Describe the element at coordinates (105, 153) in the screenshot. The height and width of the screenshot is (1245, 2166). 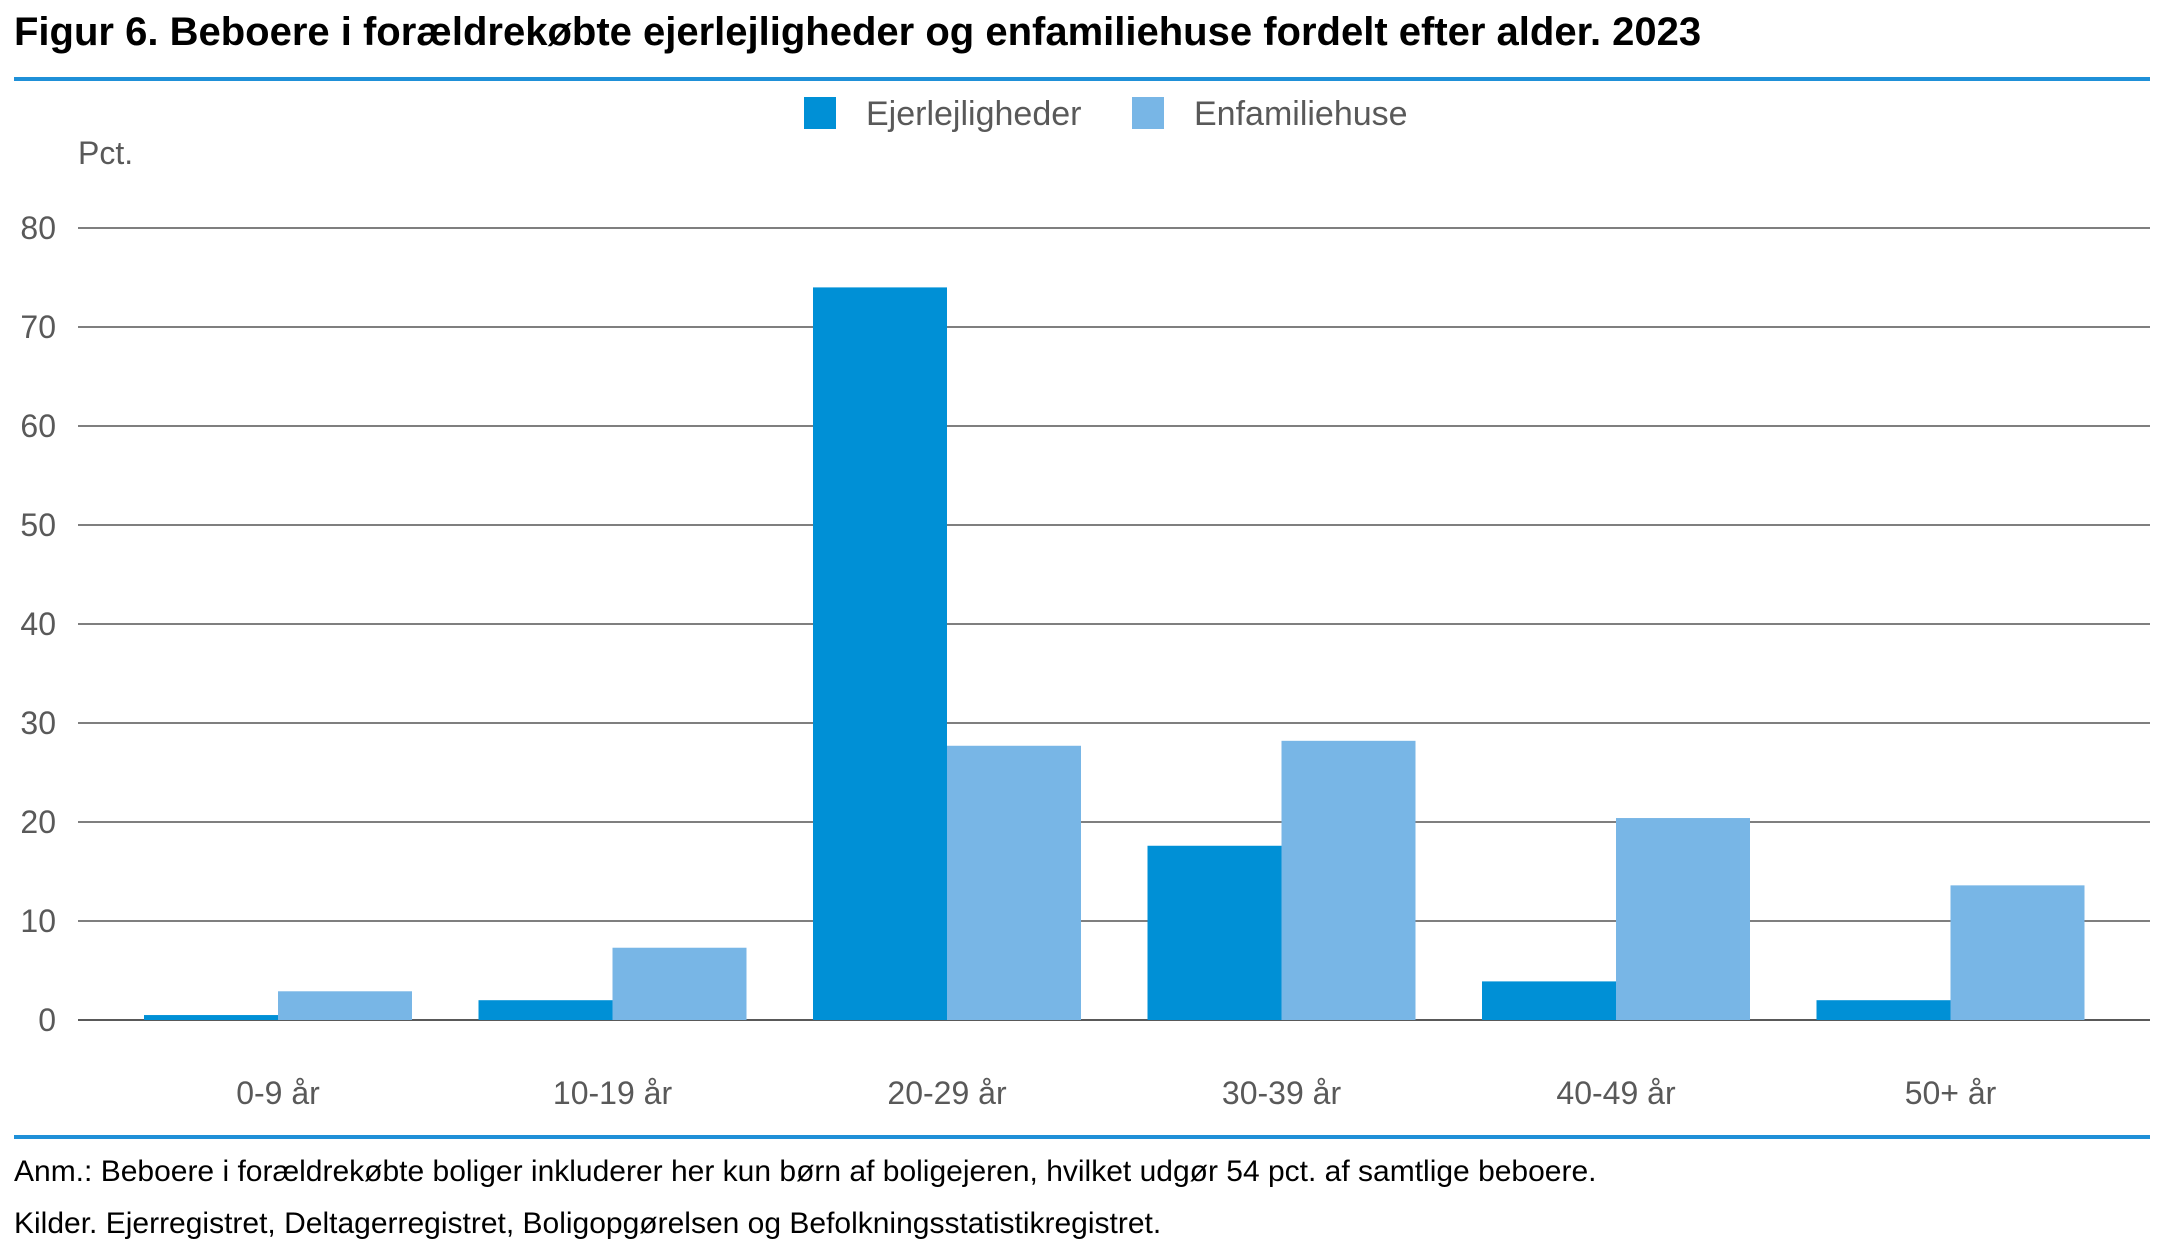
I see `y-axis-label: Pct.` at that location.